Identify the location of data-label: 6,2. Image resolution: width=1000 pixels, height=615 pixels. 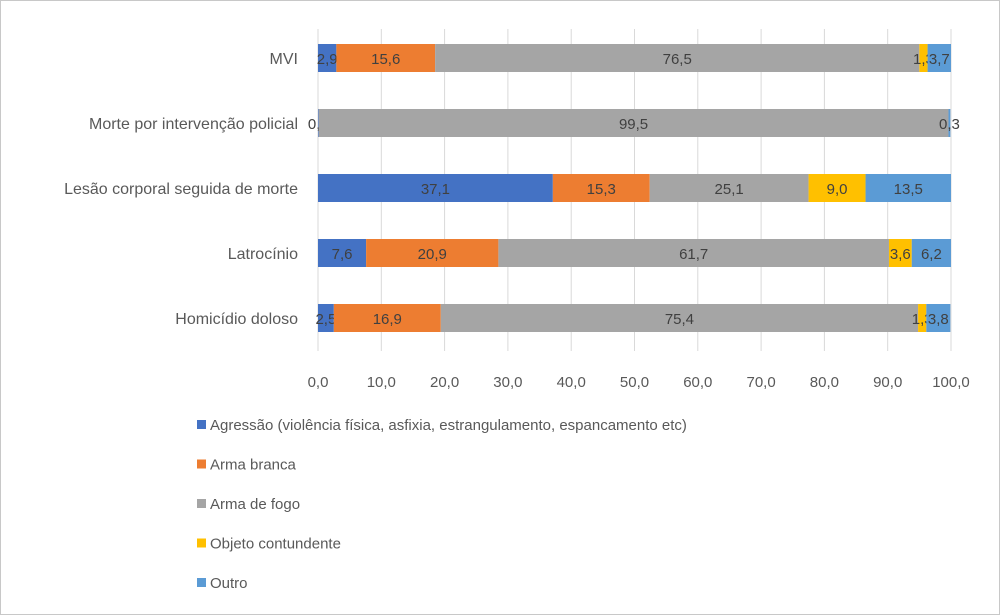
(931, 254).